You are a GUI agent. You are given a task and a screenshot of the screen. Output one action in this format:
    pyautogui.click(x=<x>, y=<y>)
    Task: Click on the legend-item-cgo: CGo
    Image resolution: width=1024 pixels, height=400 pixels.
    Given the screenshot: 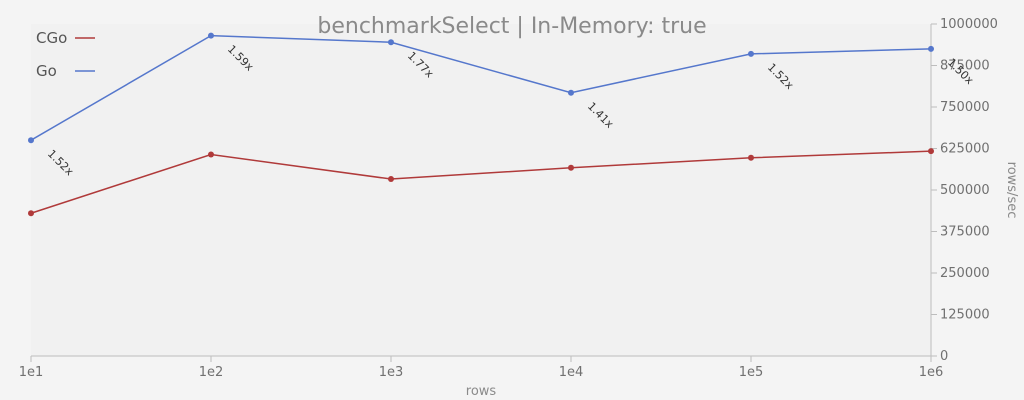 What is the action you would take?
    pyautogui.click(x=65, y=38)
    